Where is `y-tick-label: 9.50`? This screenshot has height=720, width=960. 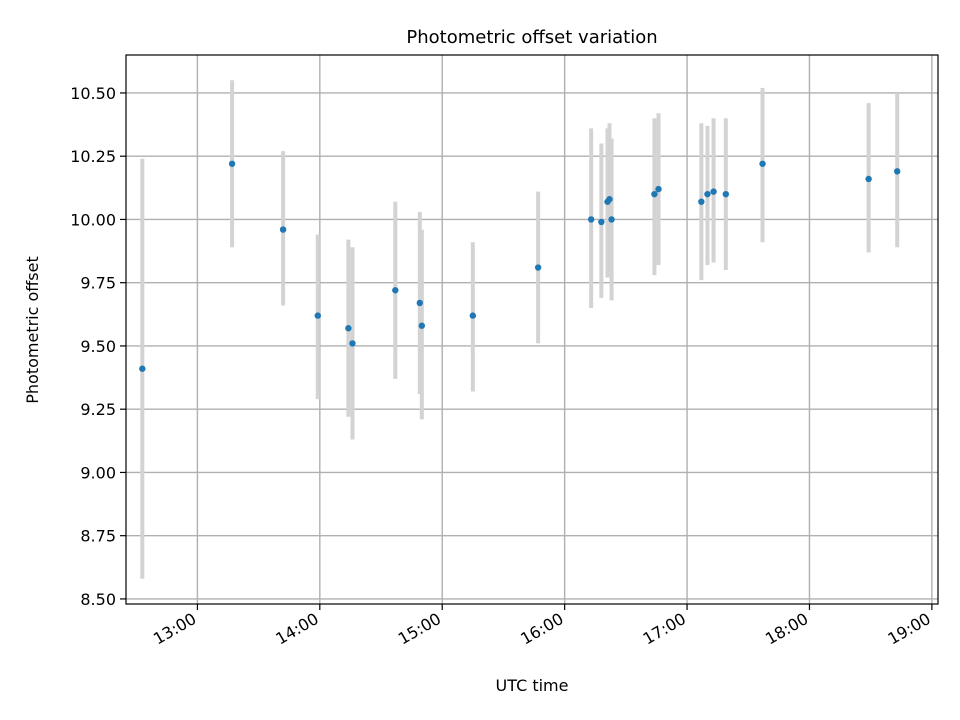 y-tick-label: 9.50 is located at coordinates (98, 346).